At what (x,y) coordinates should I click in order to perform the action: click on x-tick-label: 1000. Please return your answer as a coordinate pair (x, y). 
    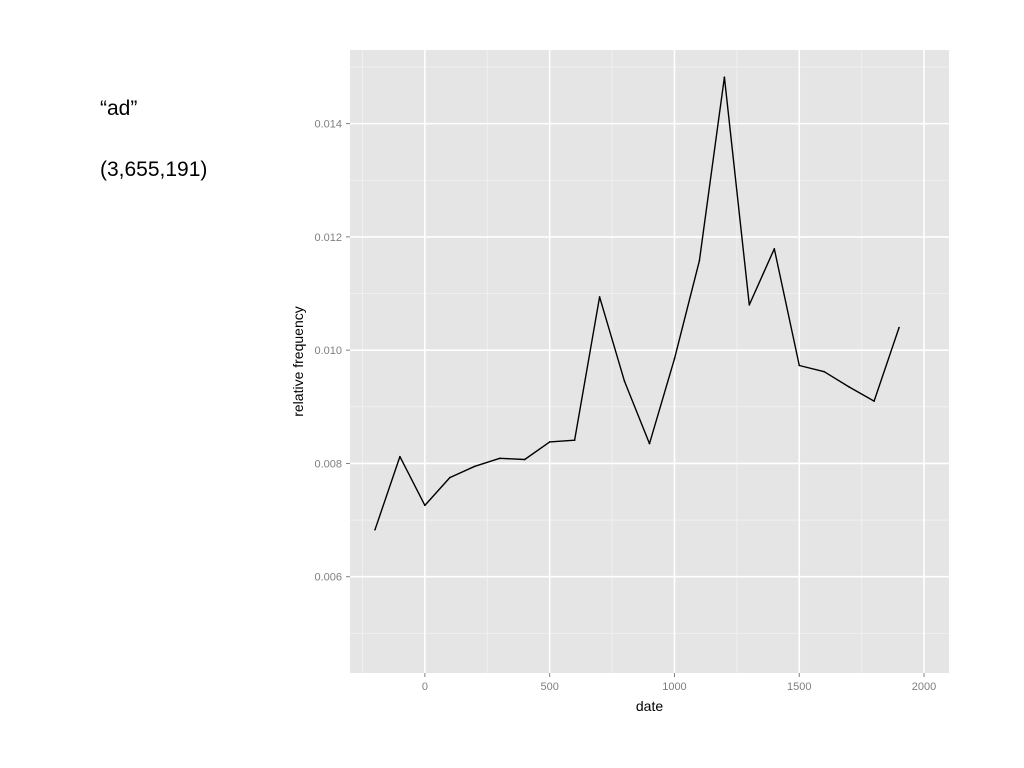
    Looking at the image, I should click on (674, 687).